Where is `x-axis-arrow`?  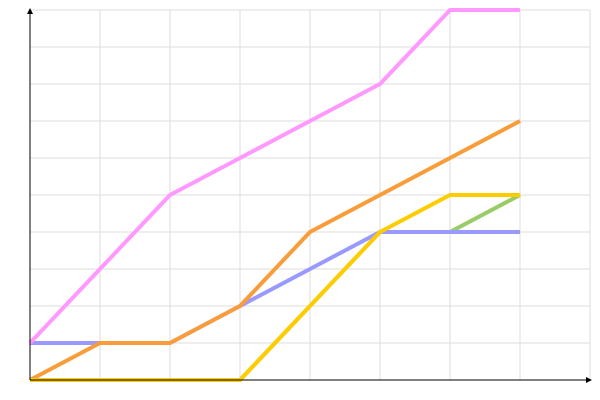 x-axis-arrow is located at coordinates (589, 380).